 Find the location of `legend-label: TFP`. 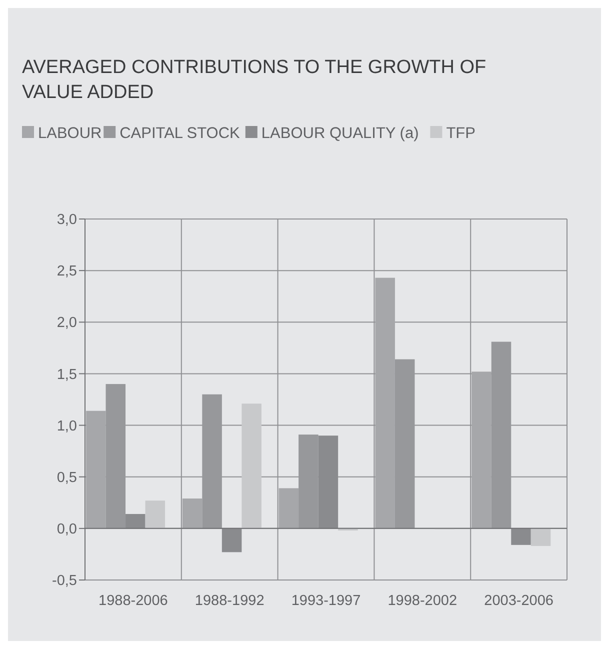

legend-label: TFP is located at coordinates (461, 133).